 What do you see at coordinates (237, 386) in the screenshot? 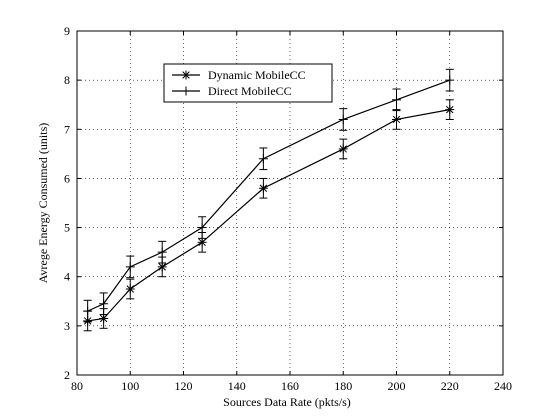
I see `x-tick-label: 140` at bounding box center [237, 386].